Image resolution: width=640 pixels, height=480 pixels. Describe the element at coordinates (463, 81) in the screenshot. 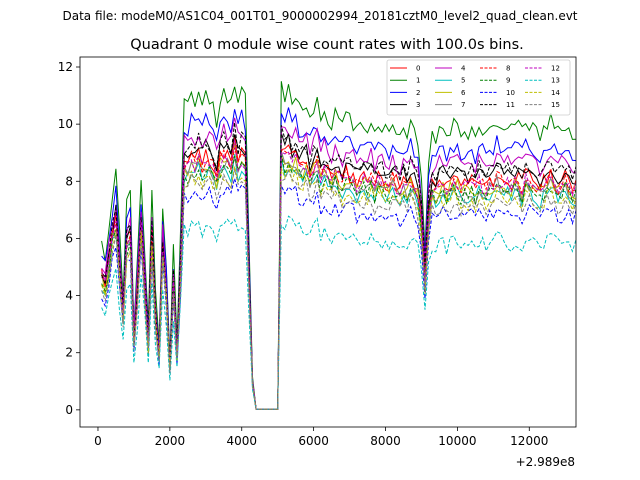

I see `legend-label-5: 5` at that location.